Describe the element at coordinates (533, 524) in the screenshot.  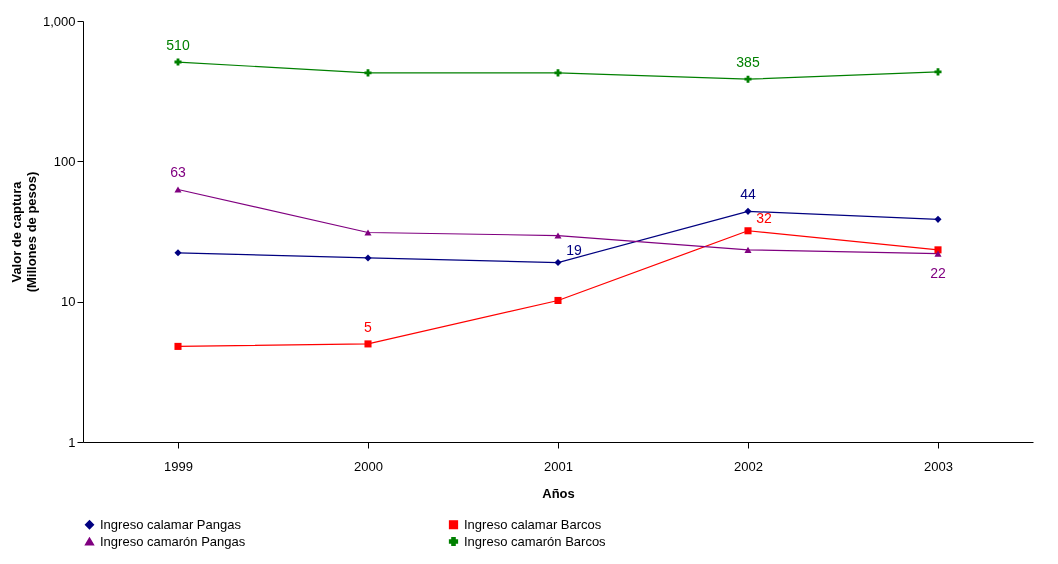
I see `legend-label: Ingreso calamar Barcos` at that location.